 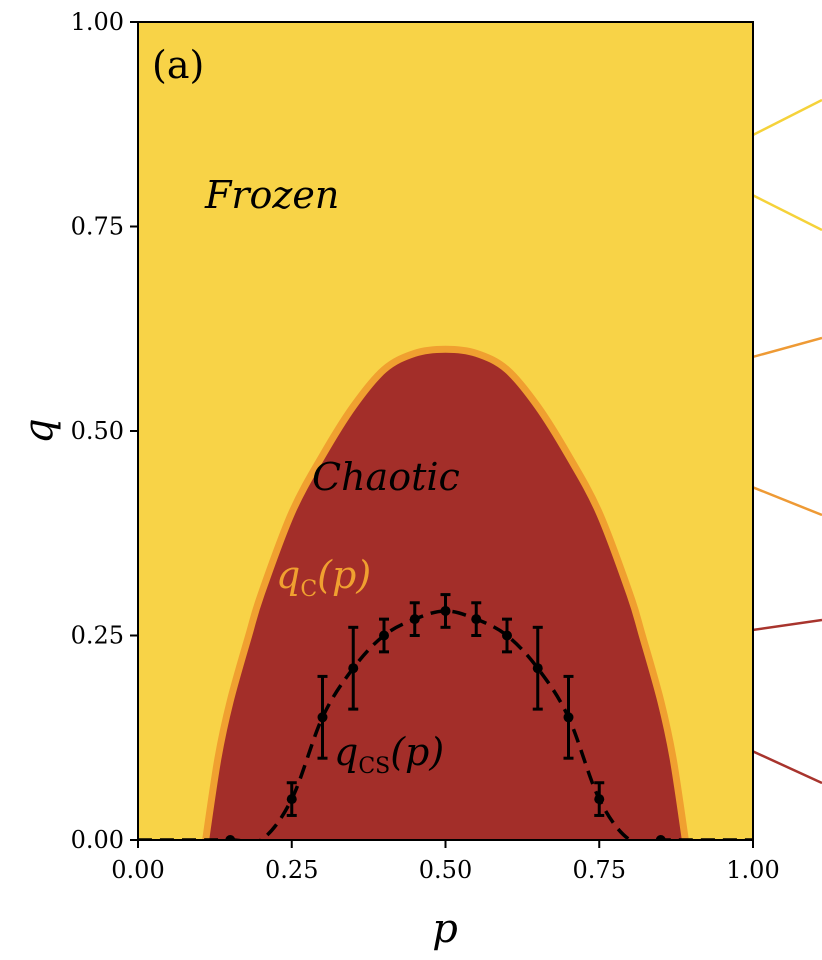 I want to click on qc-label-base: q, so click(x=288, y=575).